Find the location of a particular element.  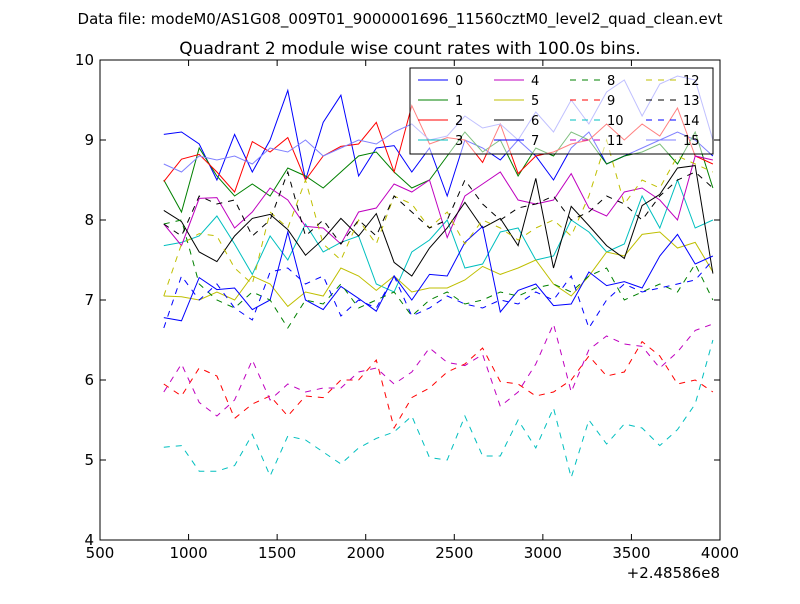

legend-label-6: 6 is located at coordinates (535, 121).